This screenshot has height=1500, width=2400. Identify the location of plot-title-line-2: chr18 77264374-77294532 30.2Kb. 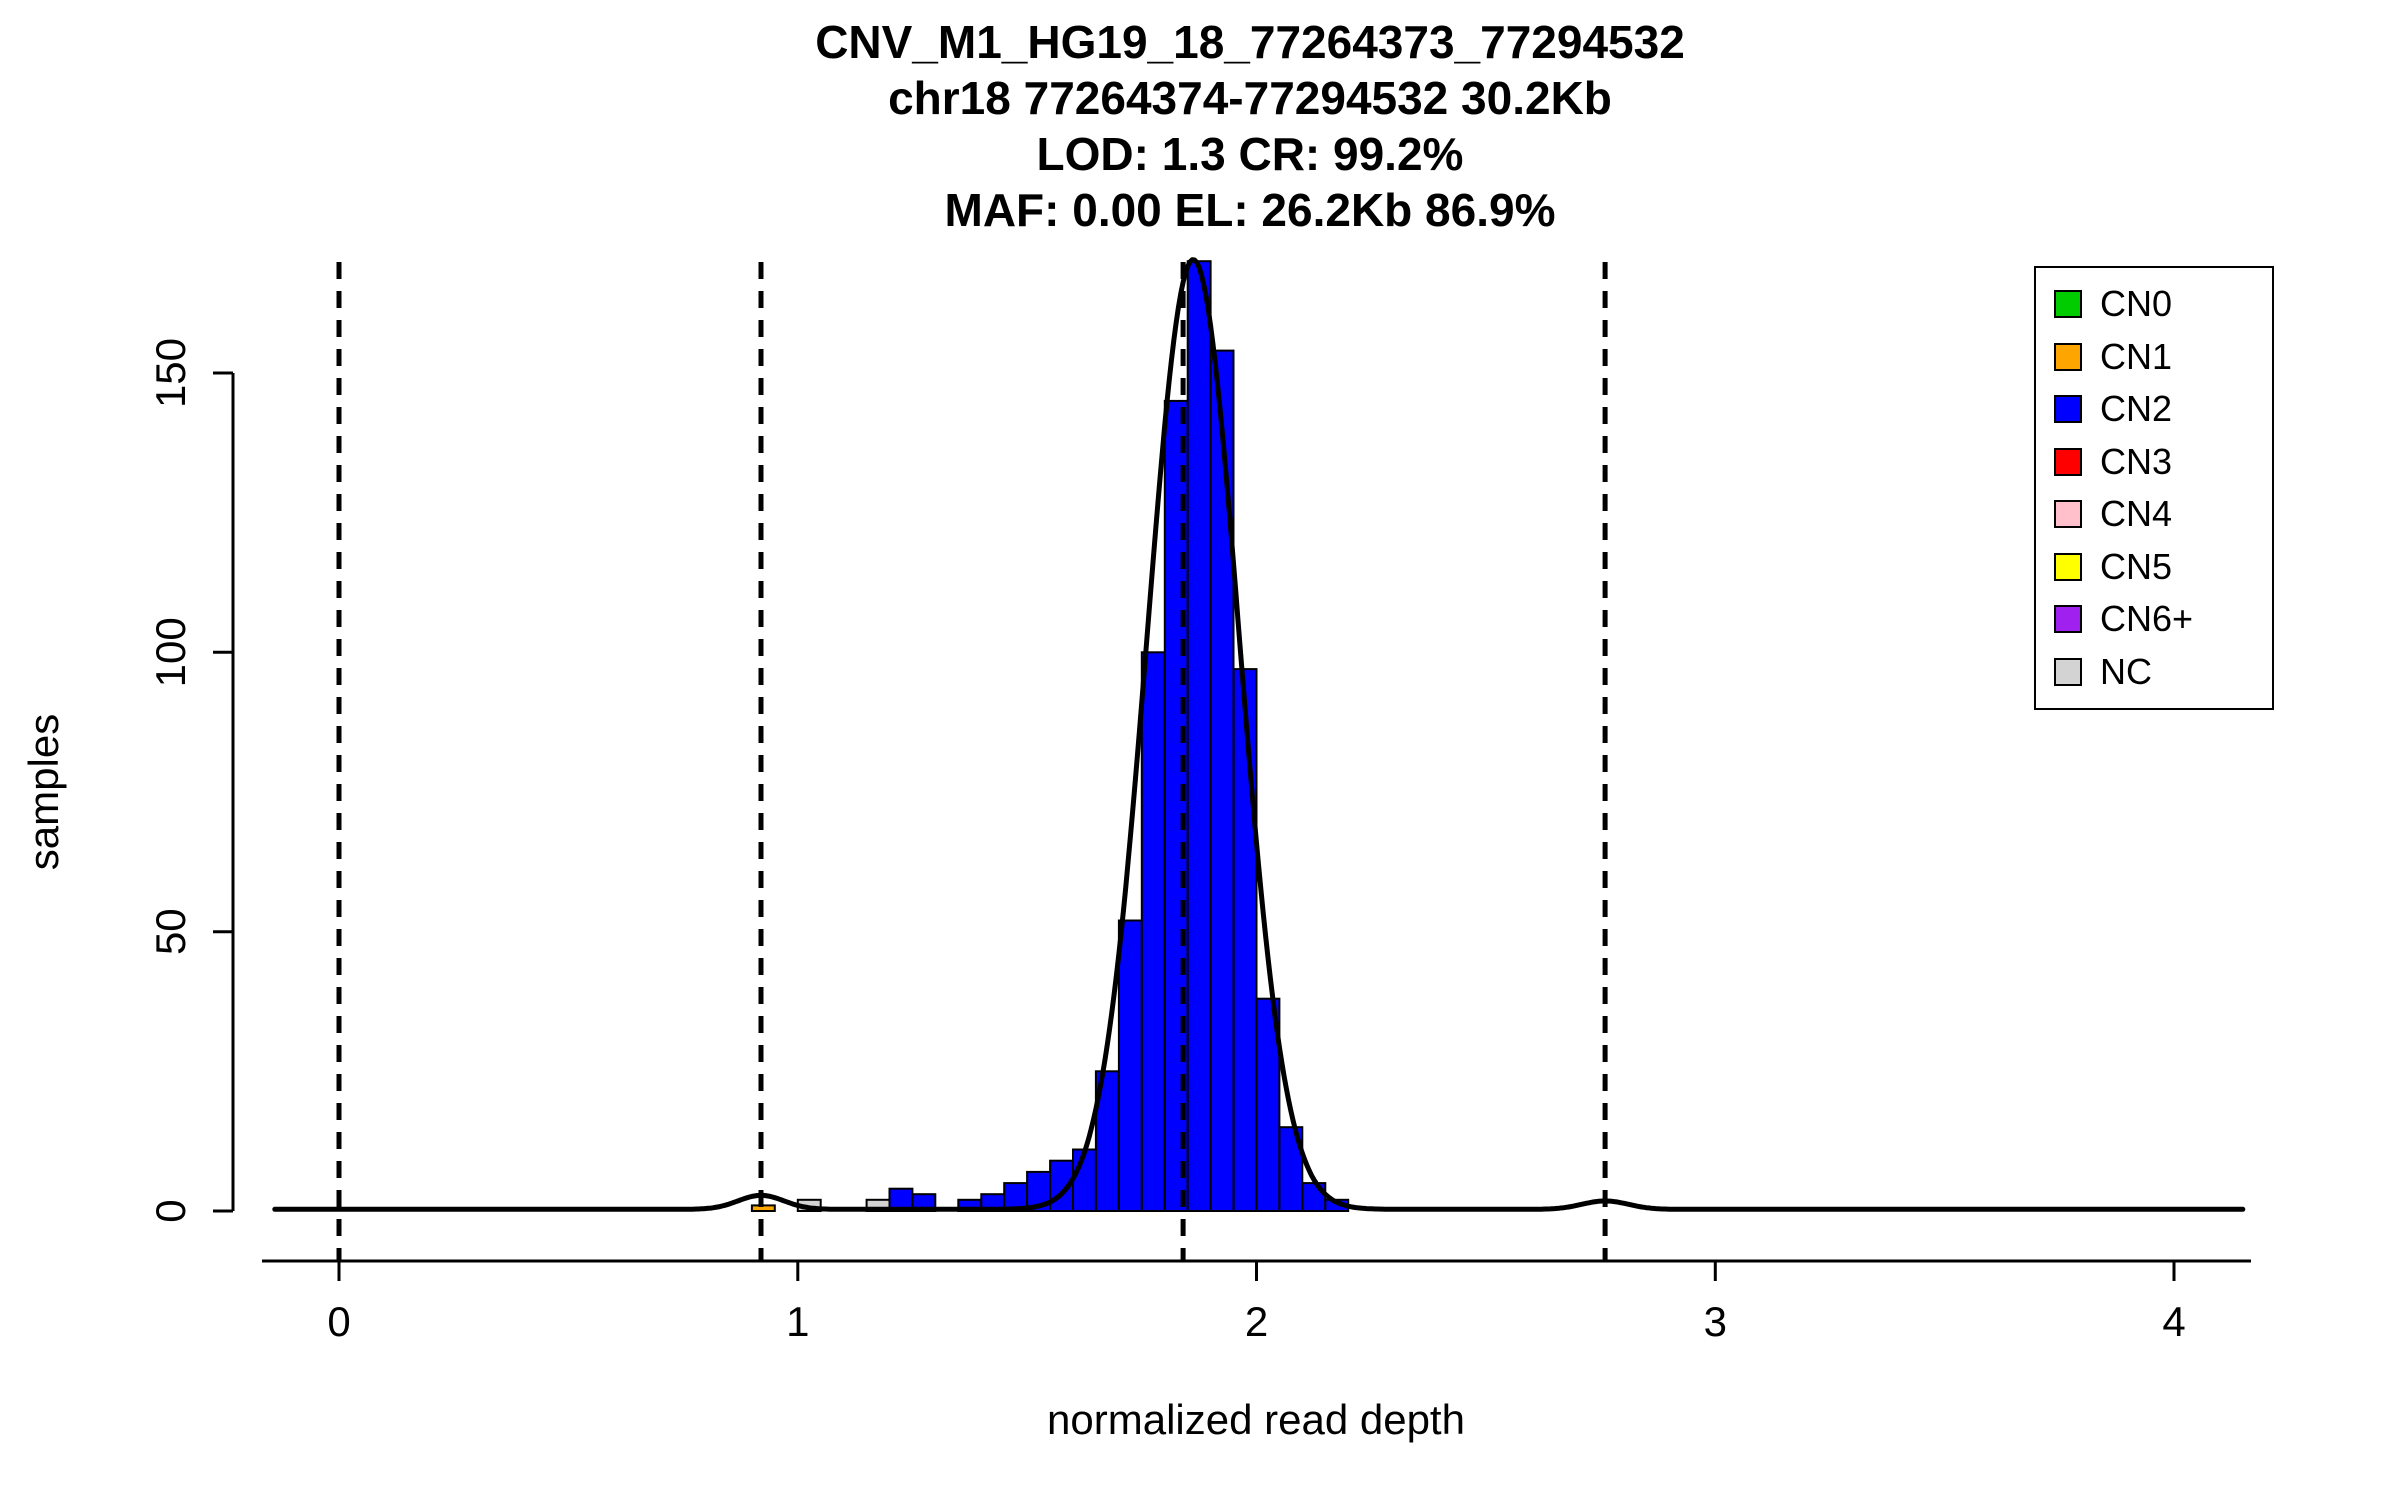
(1250, 98).